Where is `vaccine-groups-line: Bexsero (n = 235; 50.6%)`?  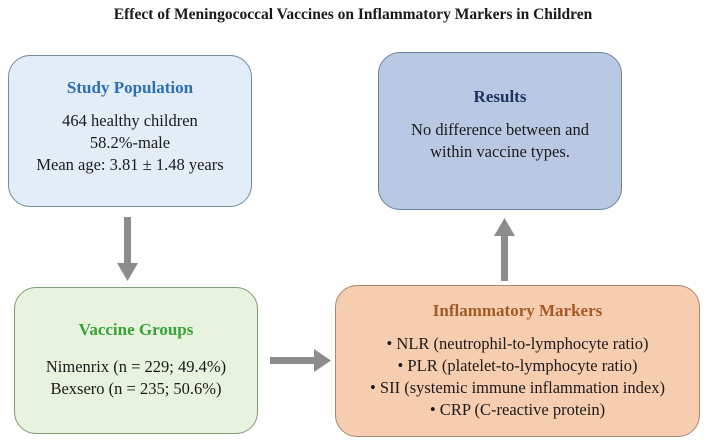
vaccine-groups-line: Bexsero (n = 235; 50.6%) is located at coordinates (136, 388).